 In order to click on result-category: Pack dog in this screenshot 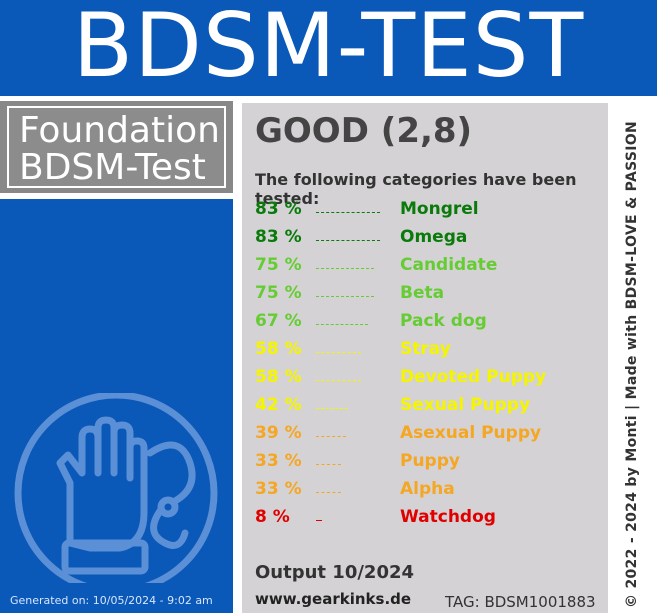, I will do `click(443, 321)`.